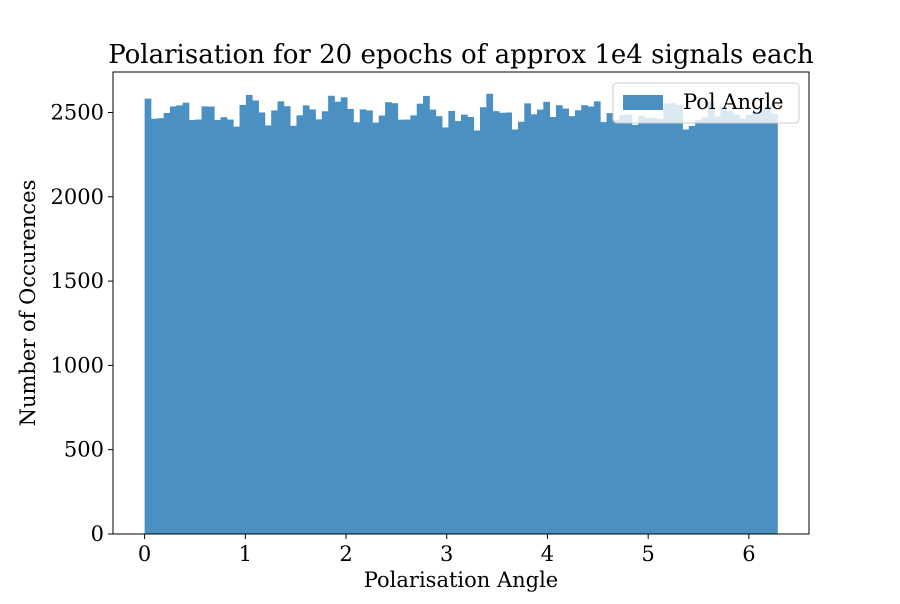 Image resolution: width=900 pixels, height=604 pixels. I want to click on y-axis-label: Number of Occurences, so click(28, 303).